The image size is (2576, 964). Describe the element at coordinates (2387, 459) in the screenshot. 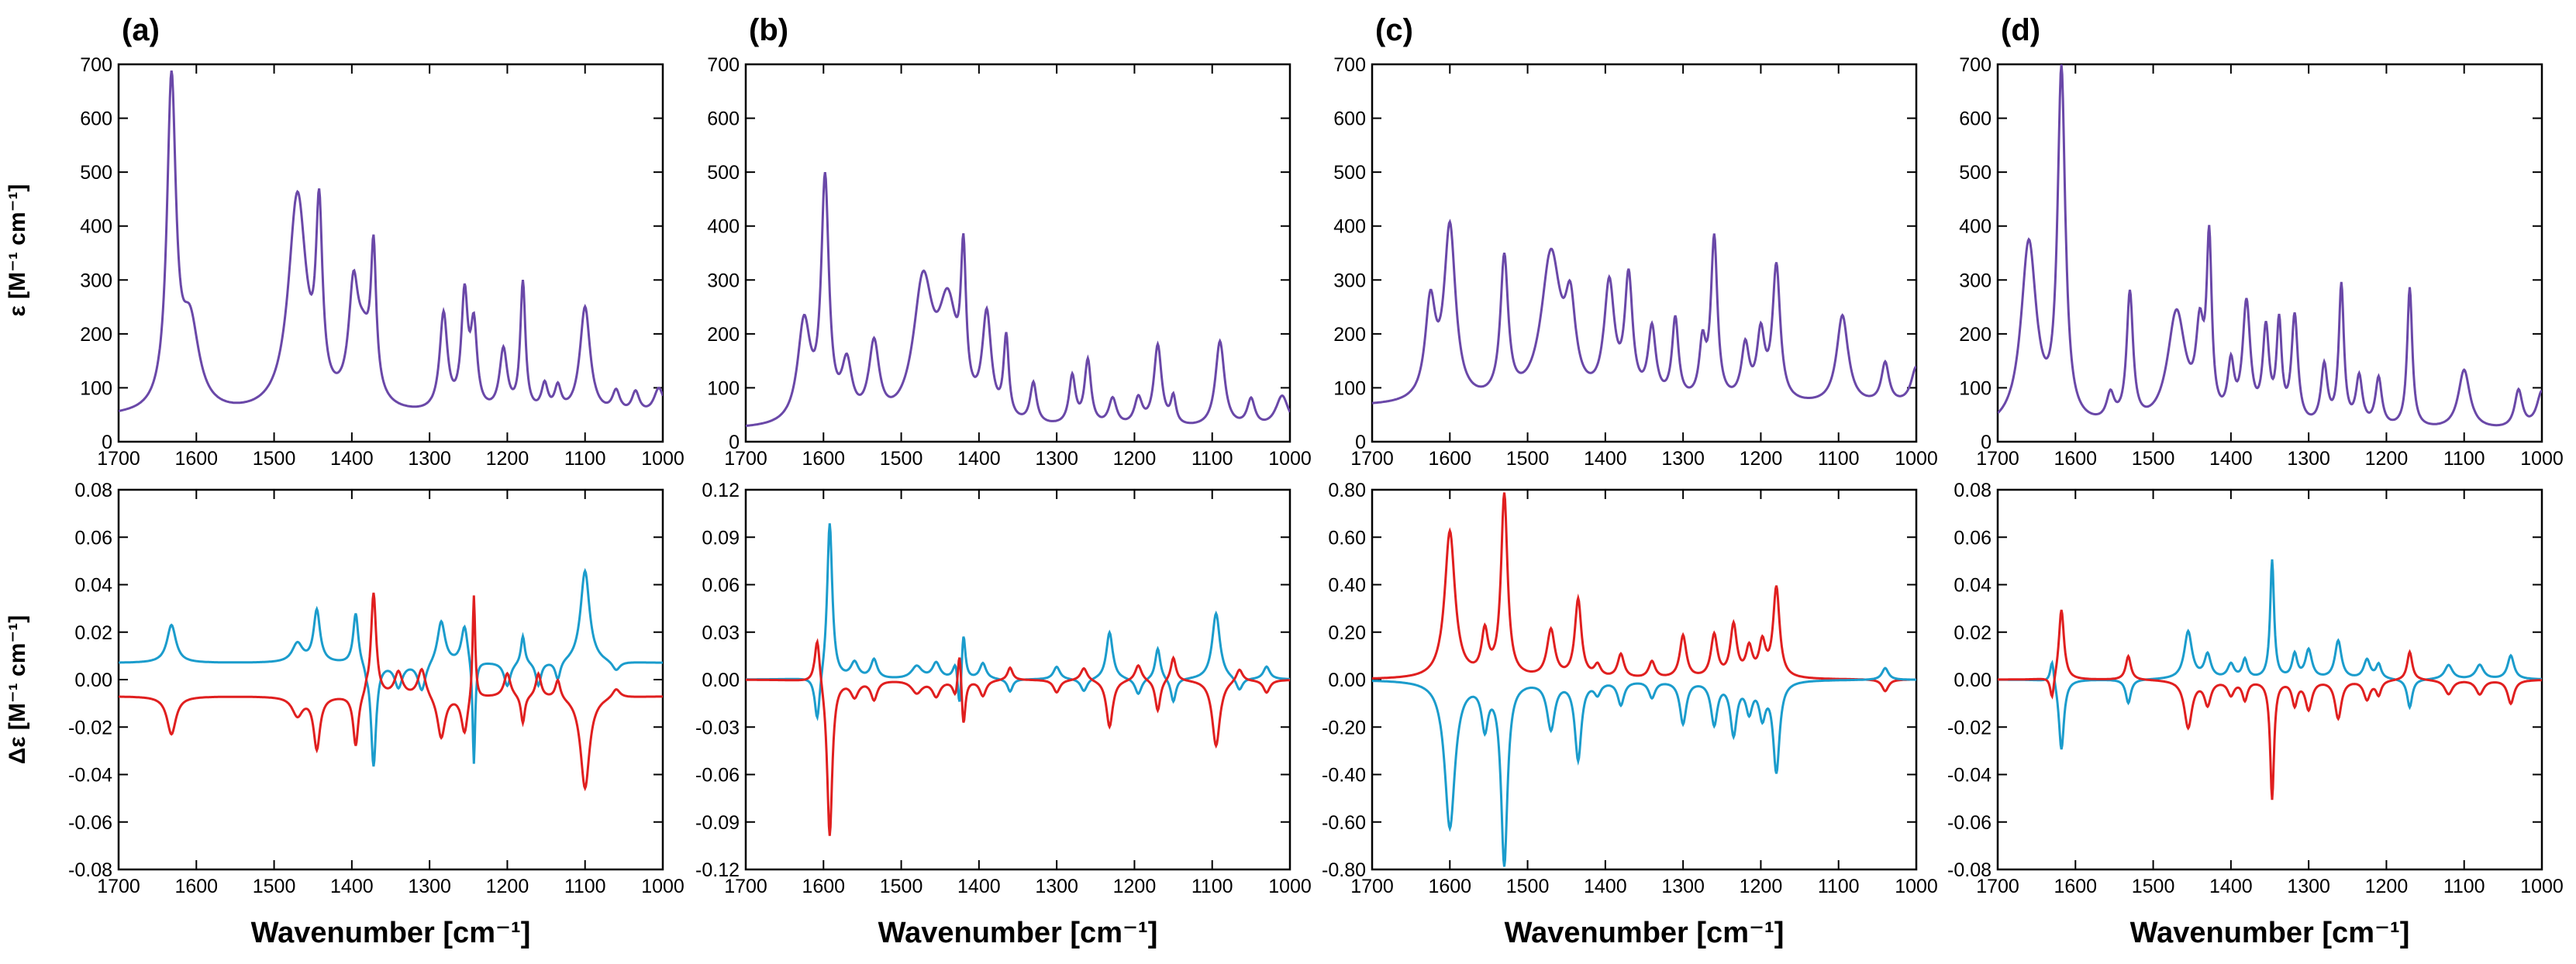

I see `x-tick-label-d-ir: 1200` at that location.